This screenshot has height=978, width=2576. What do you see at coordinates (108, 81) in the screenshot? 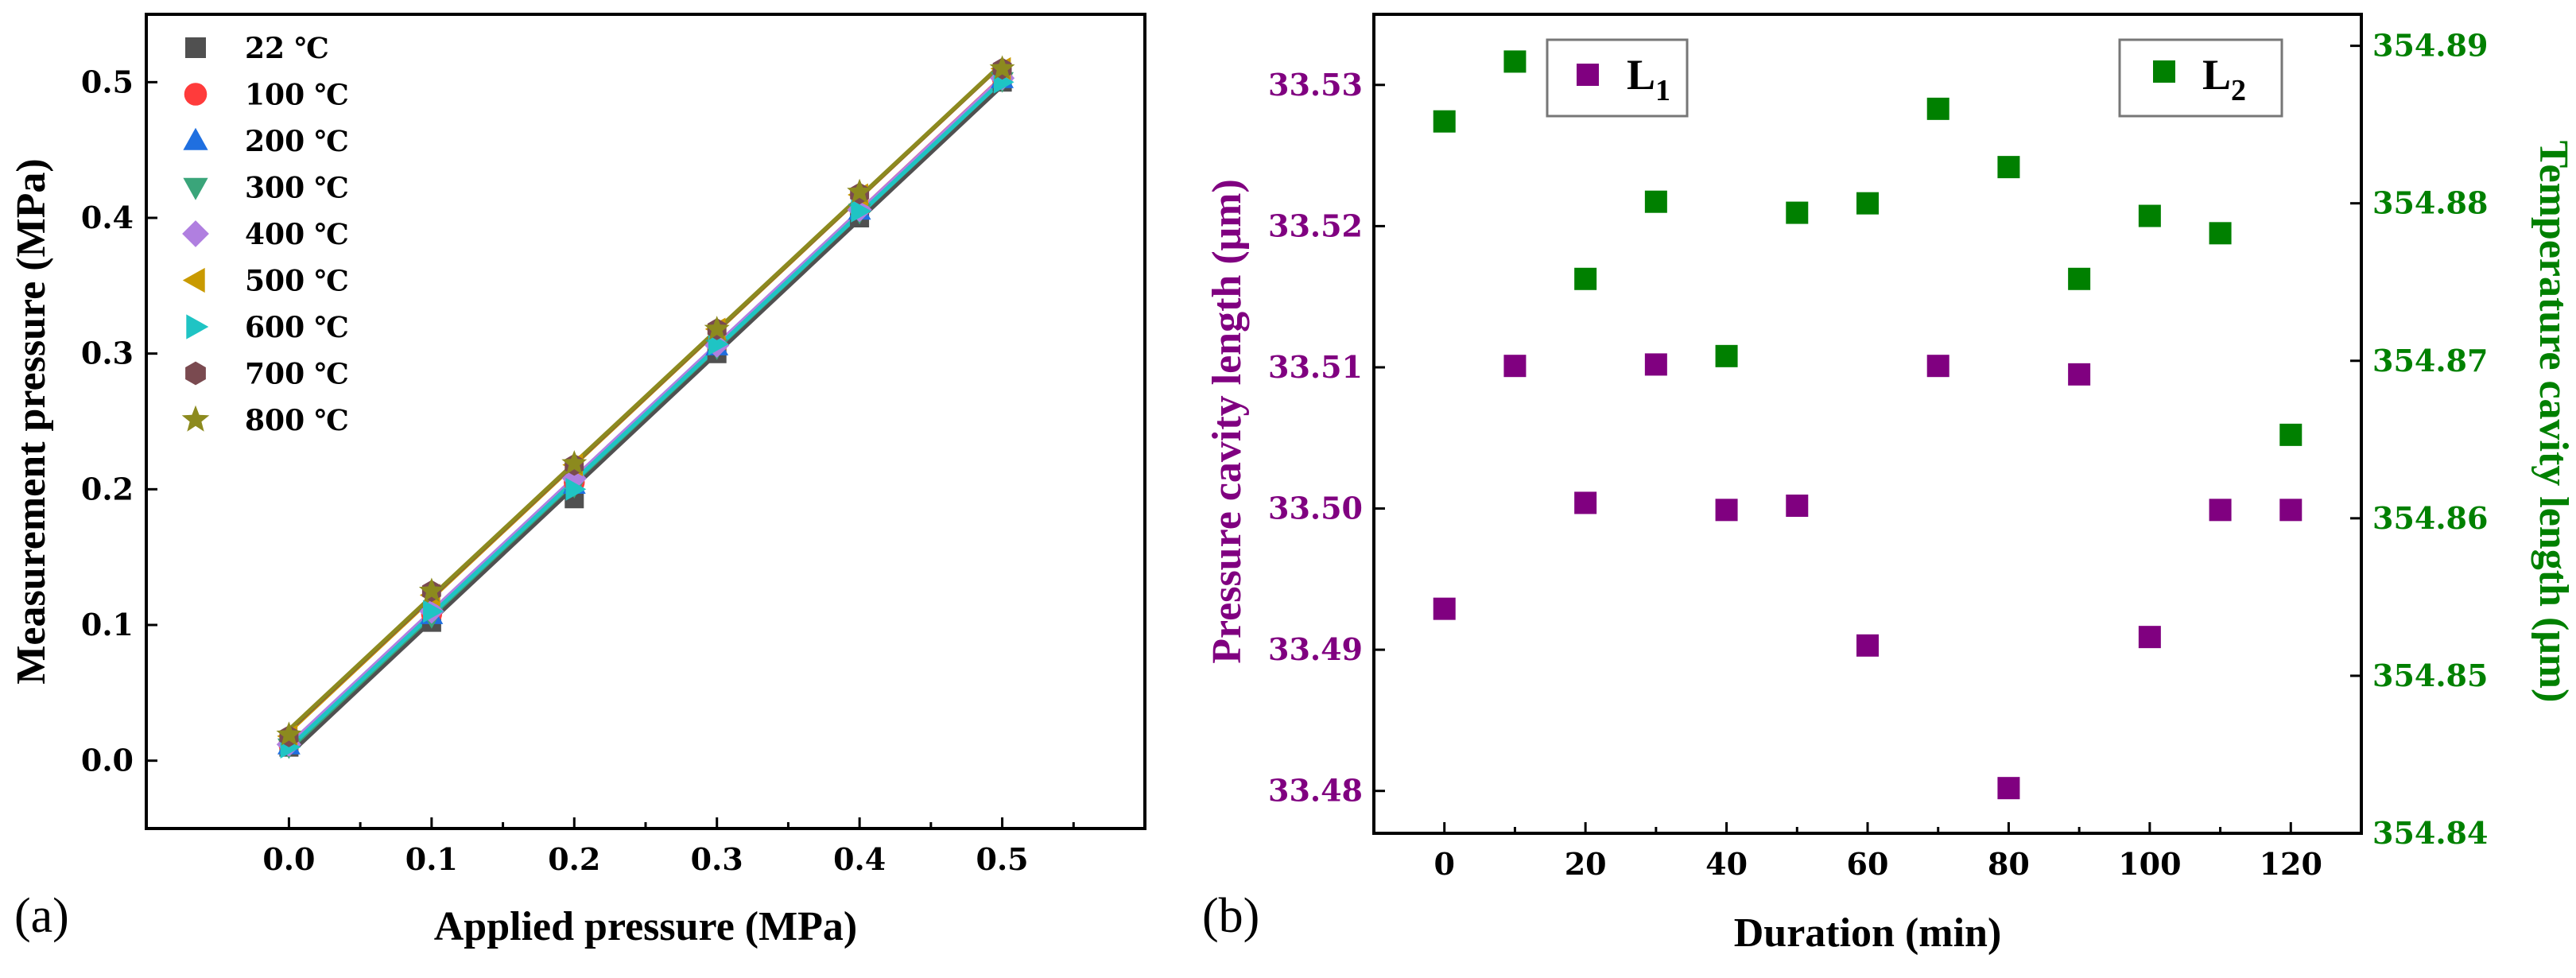
I see `y-tick-label: 0.5` at bounding box center [108, 81].